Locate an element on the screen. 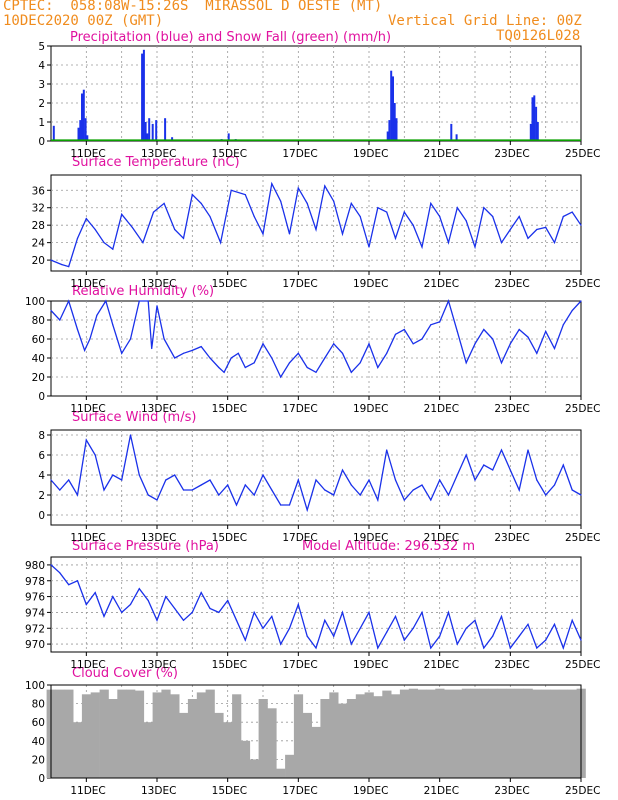  xtick-label-2-2: 15DEC is located at coordinates (229, 409).